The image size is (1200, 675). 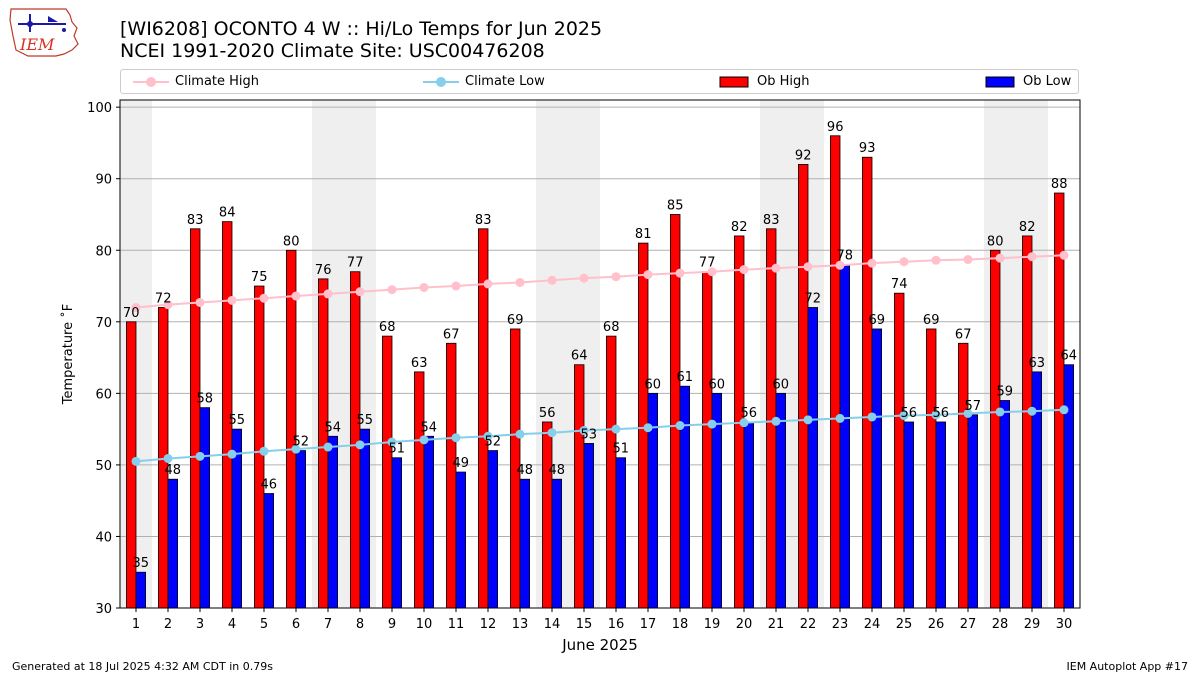 What do you see at coordinates (328, 624) in the screenshot?
I see `x-tick-label: 7` at bounding box center [328, 624].